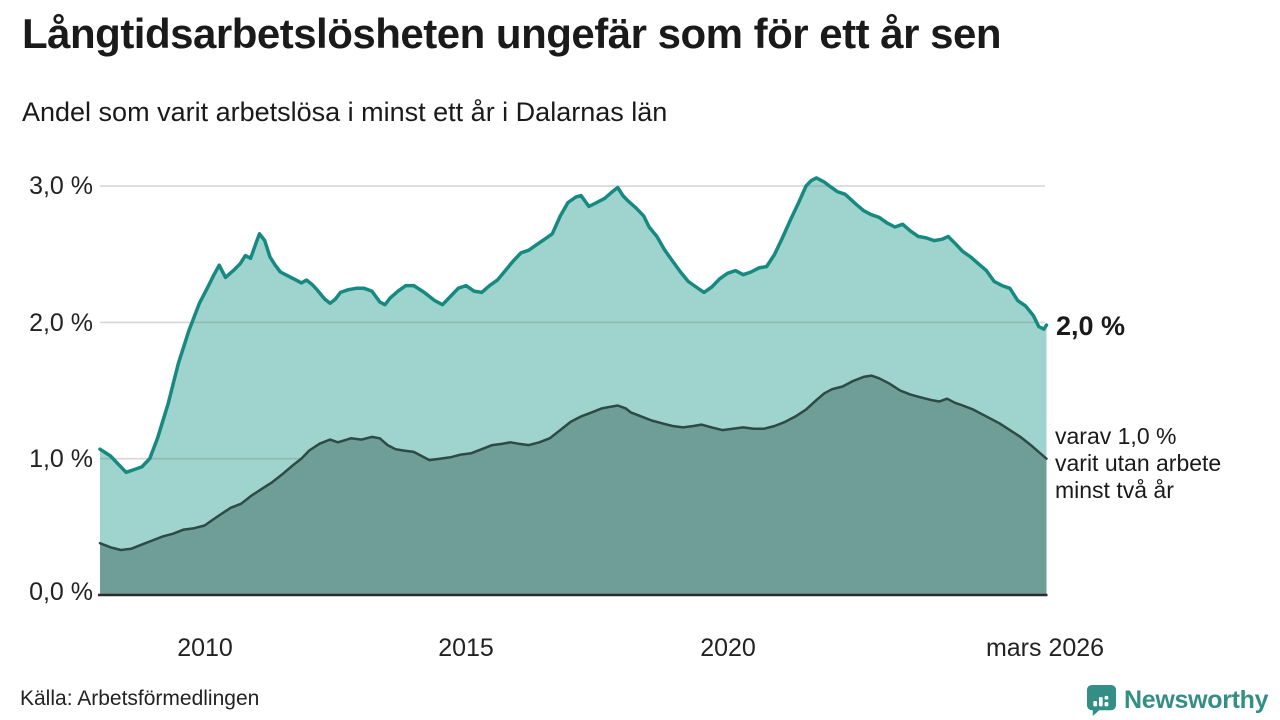  Describe the element at coordinates (1116, 436) in the screenshot. I see `secondary-series-label-line1: varav 1,0 %` at that location.